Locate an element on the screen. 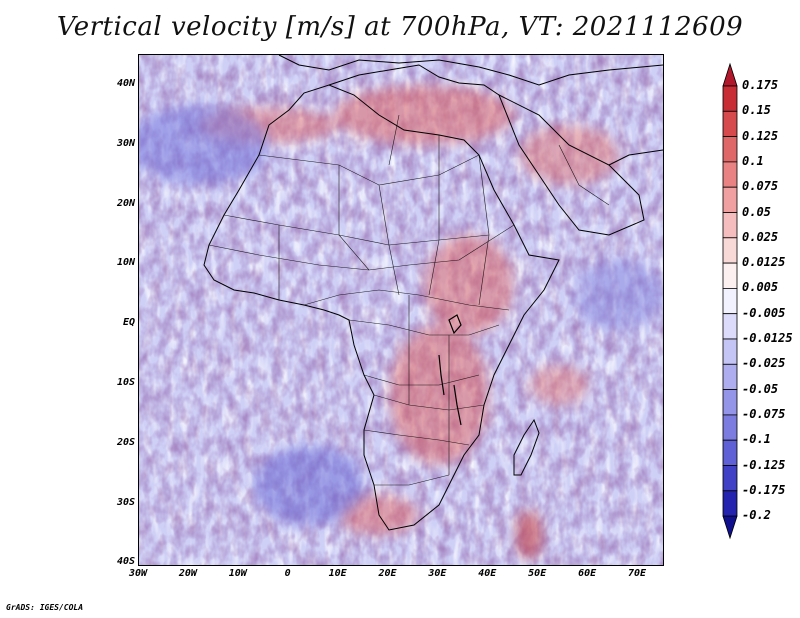  mediterranean-coastline is located at coordinates (414, 80).